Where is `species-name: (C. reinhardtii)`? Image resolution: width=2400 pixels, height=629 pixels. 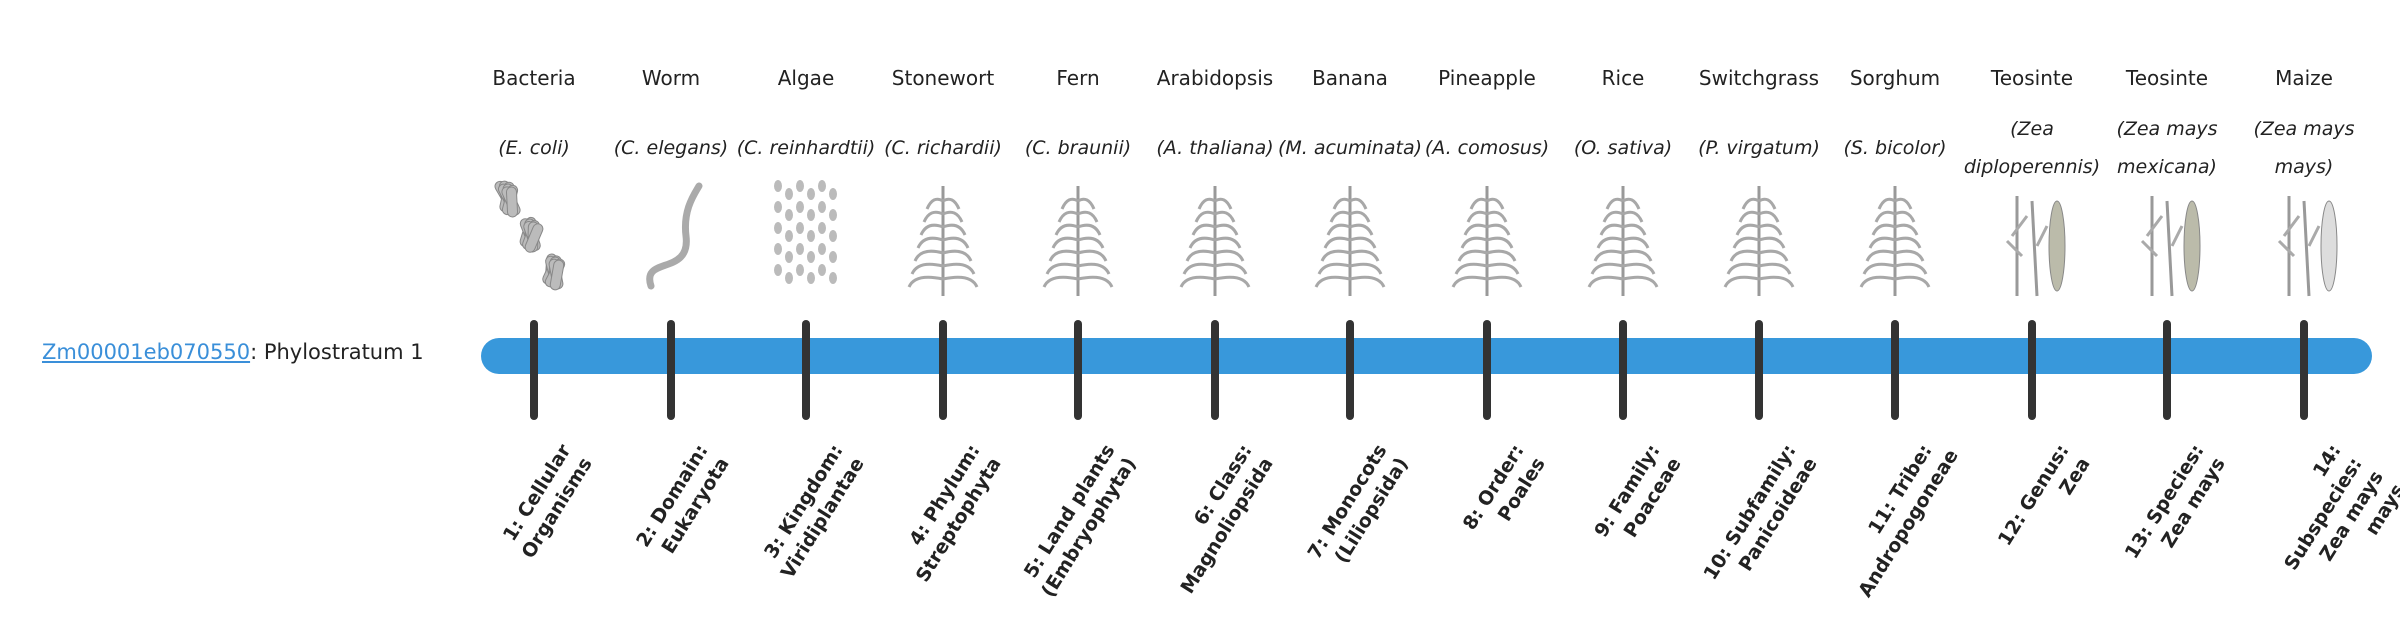 species-name: (C. reinhardtii) is located at coordinates (806, 148).